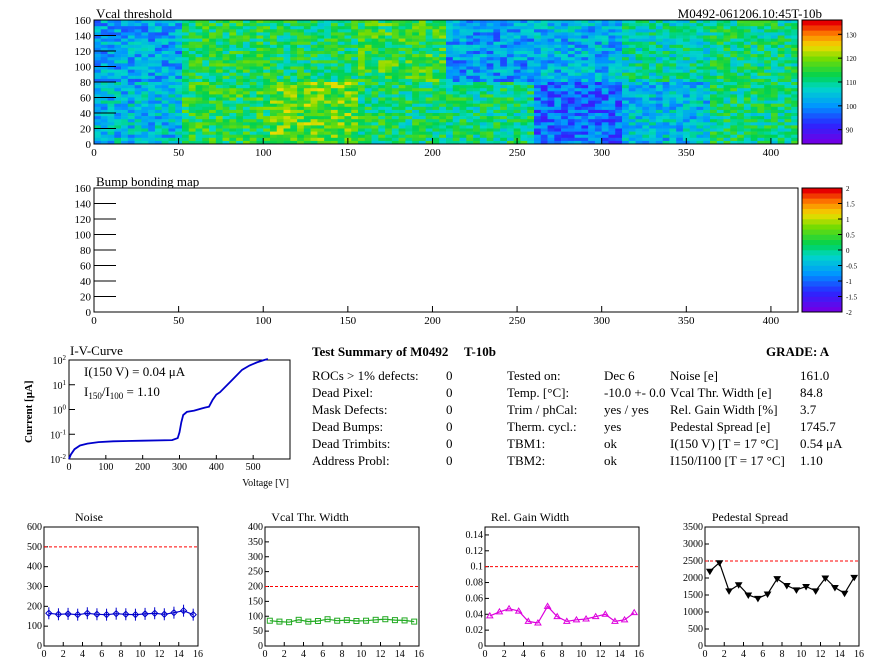  What do you see at coordinates (693, 578) in the screenshot?
I see `y-tick-label: 2000` at bounding box center [693, 578].